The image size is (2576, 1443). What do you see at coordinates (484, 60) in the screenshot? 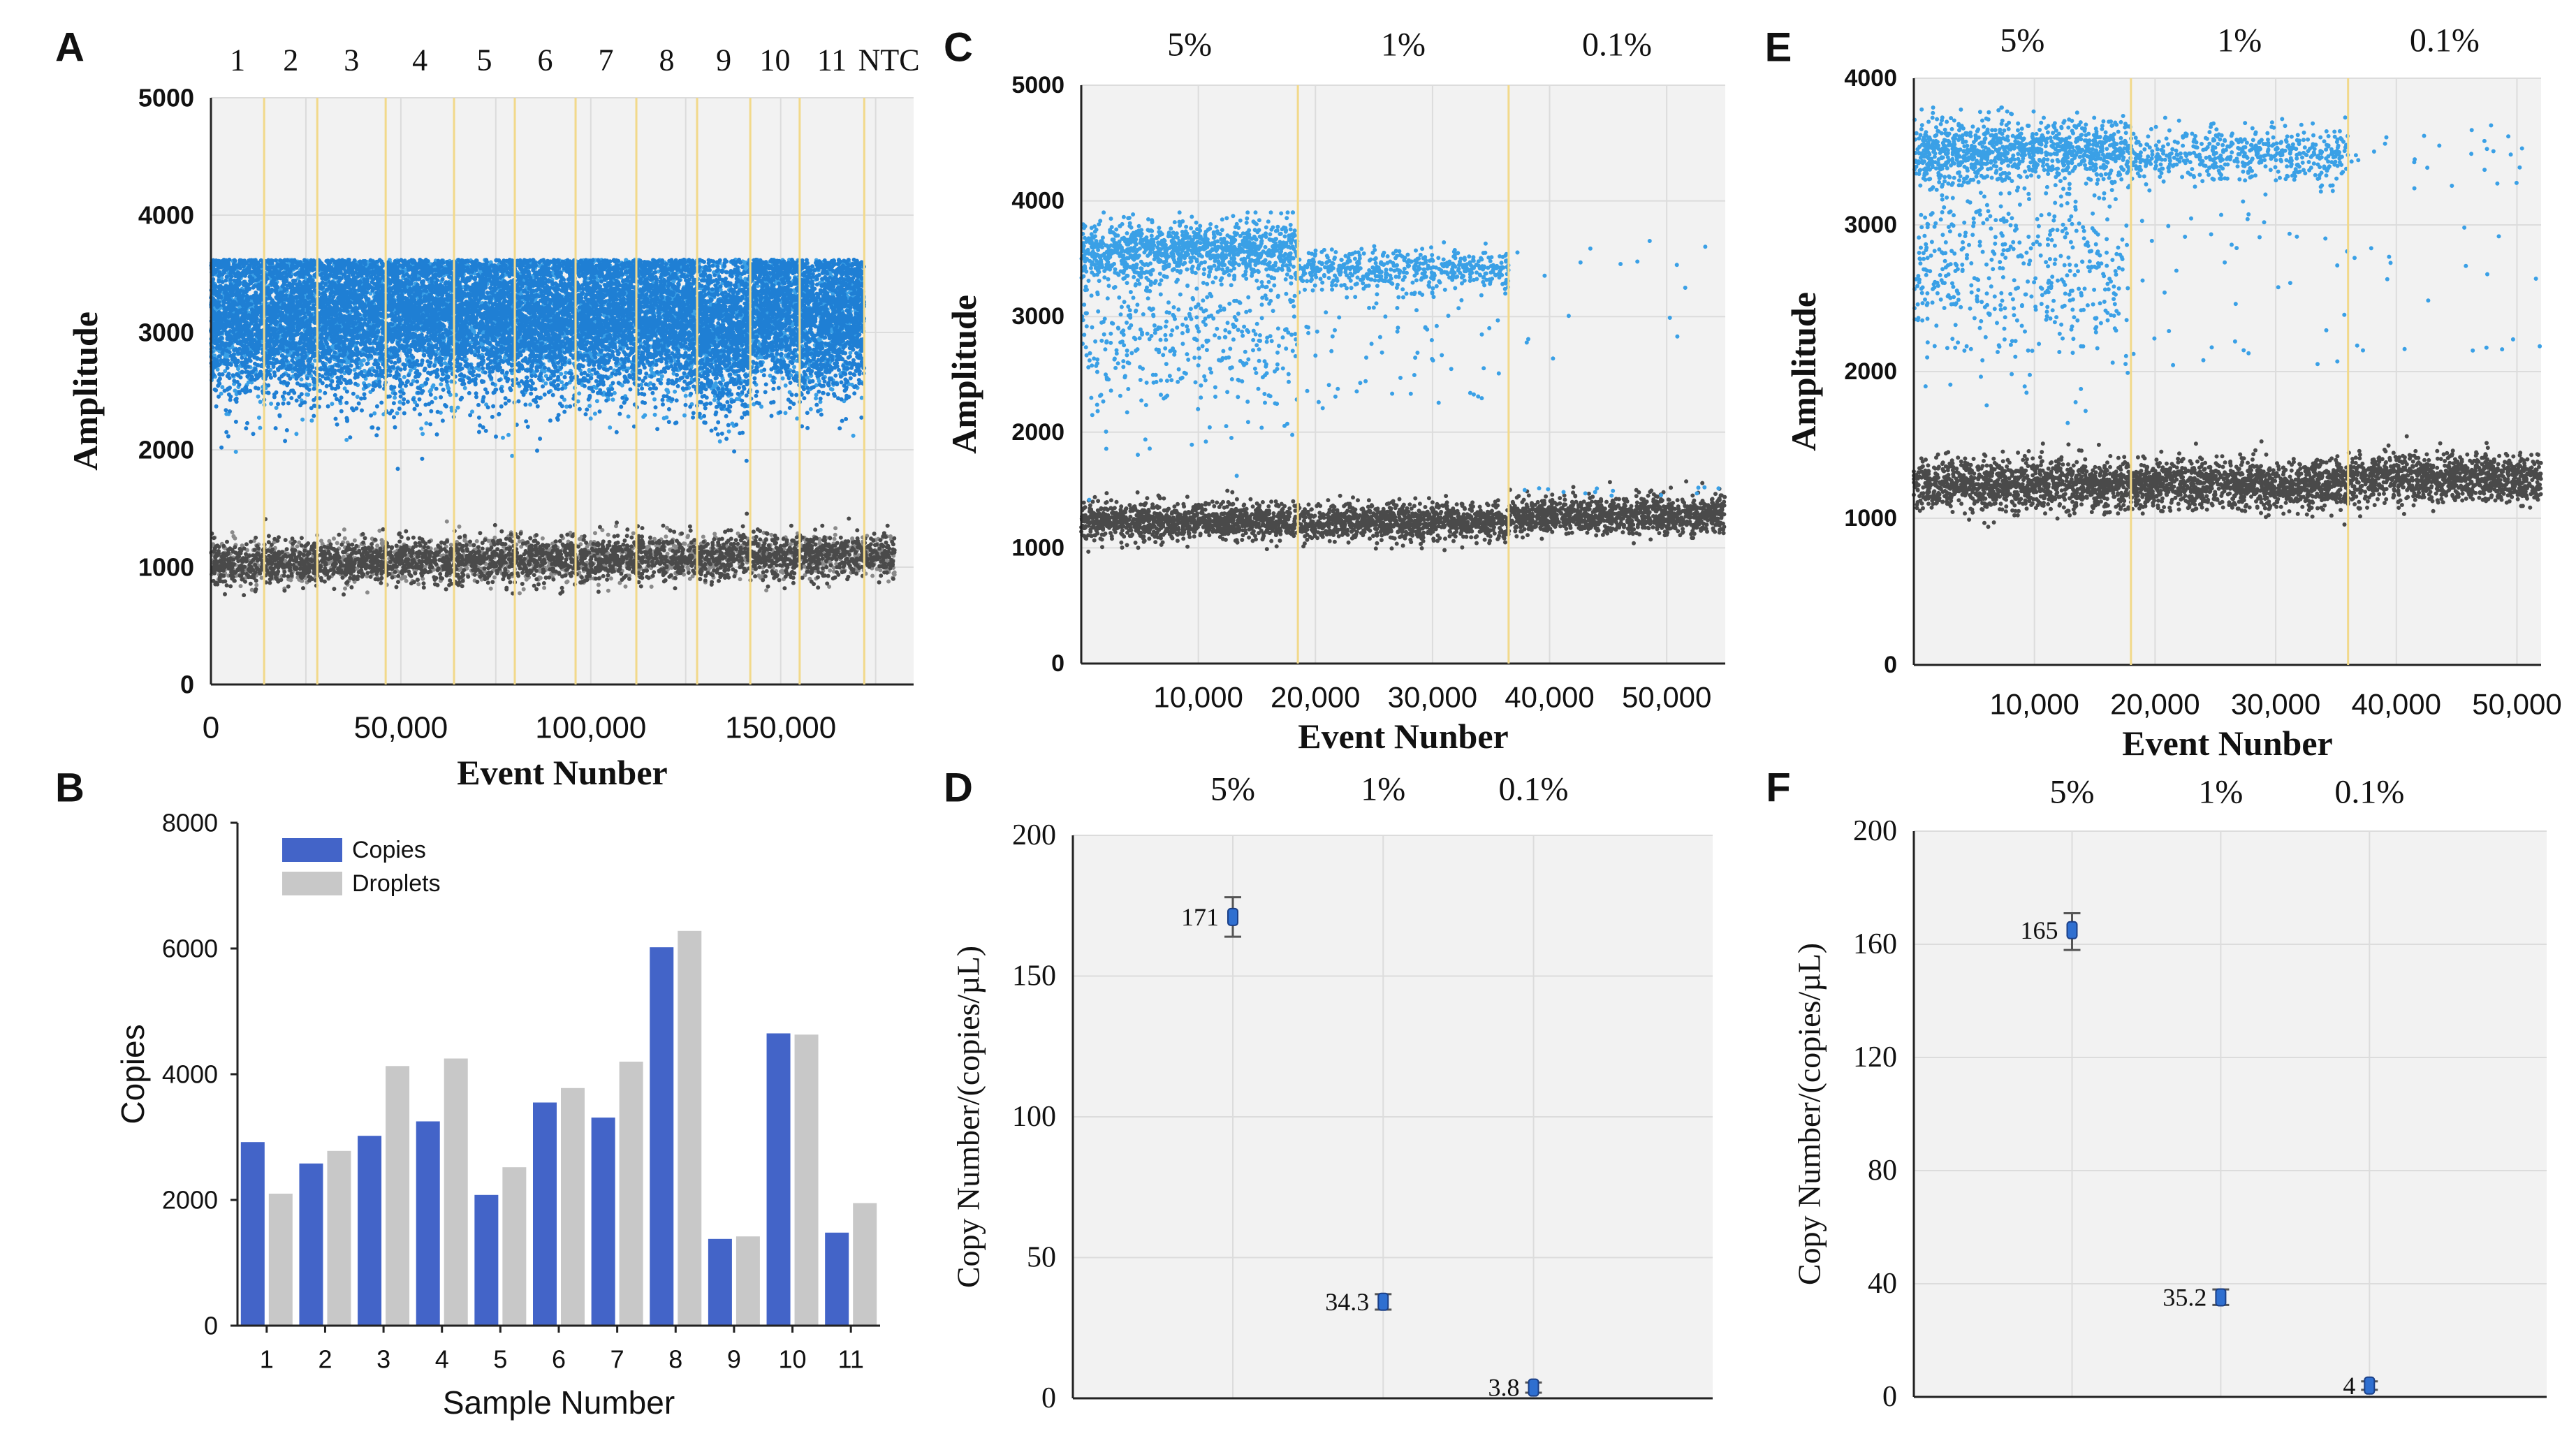
I see `well-label: 5` at bounding box center [484, 60].